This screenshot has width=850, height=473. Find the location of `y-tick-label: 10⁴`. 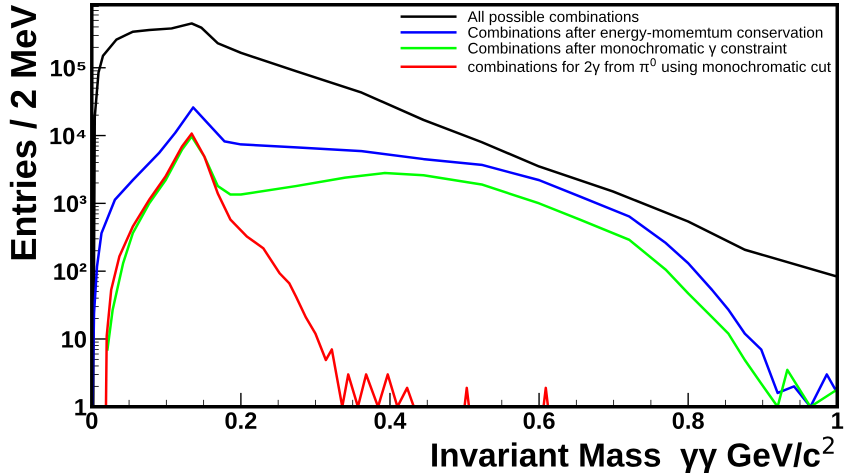

y-tick-label: 10⁴ is located at coordinates (68, 136).